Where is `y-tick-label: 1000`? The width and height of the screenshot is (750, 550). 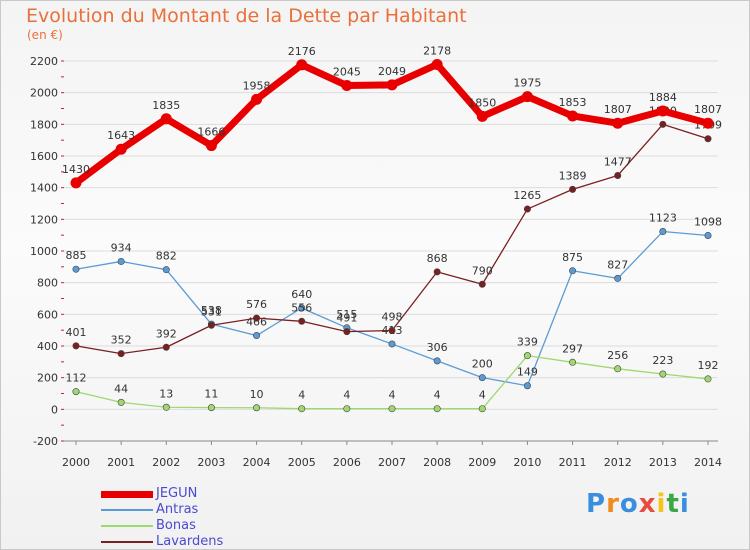 y-tick-label: 1000 is located at coordinates (44, 251).